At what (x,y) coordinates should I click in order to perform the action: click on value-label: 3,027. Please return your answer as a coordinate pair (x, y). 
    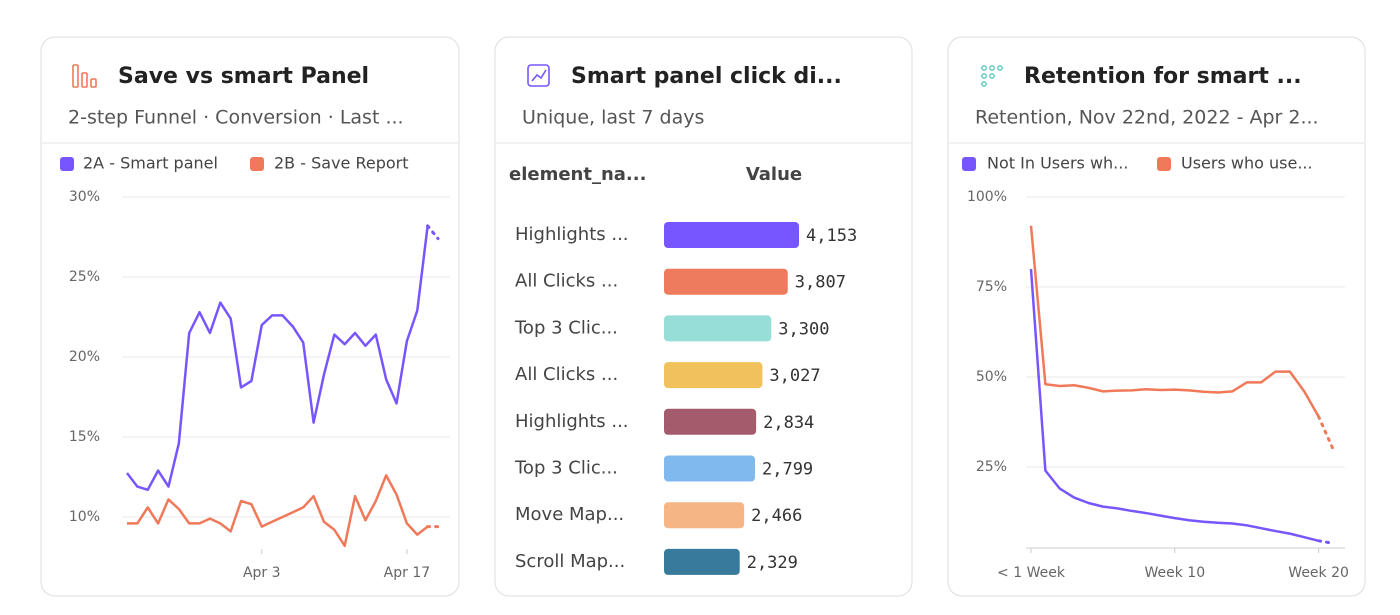
    Looking at the image, I should click on (794, 376).